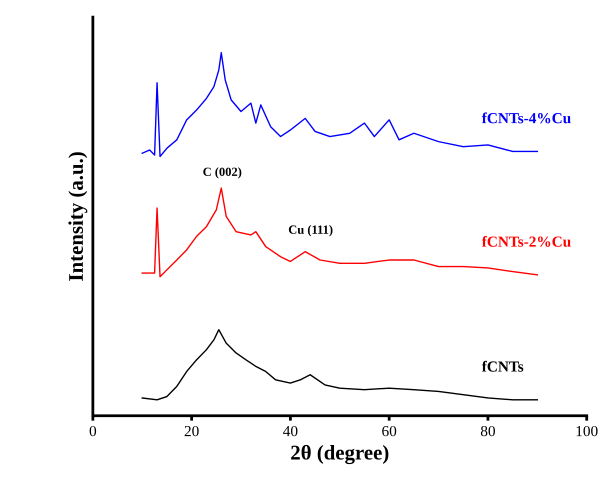  Describe the element at coordinates (339, 454) in the screenshot. I see `x-axis-title: 2θ (degree)` at that location.